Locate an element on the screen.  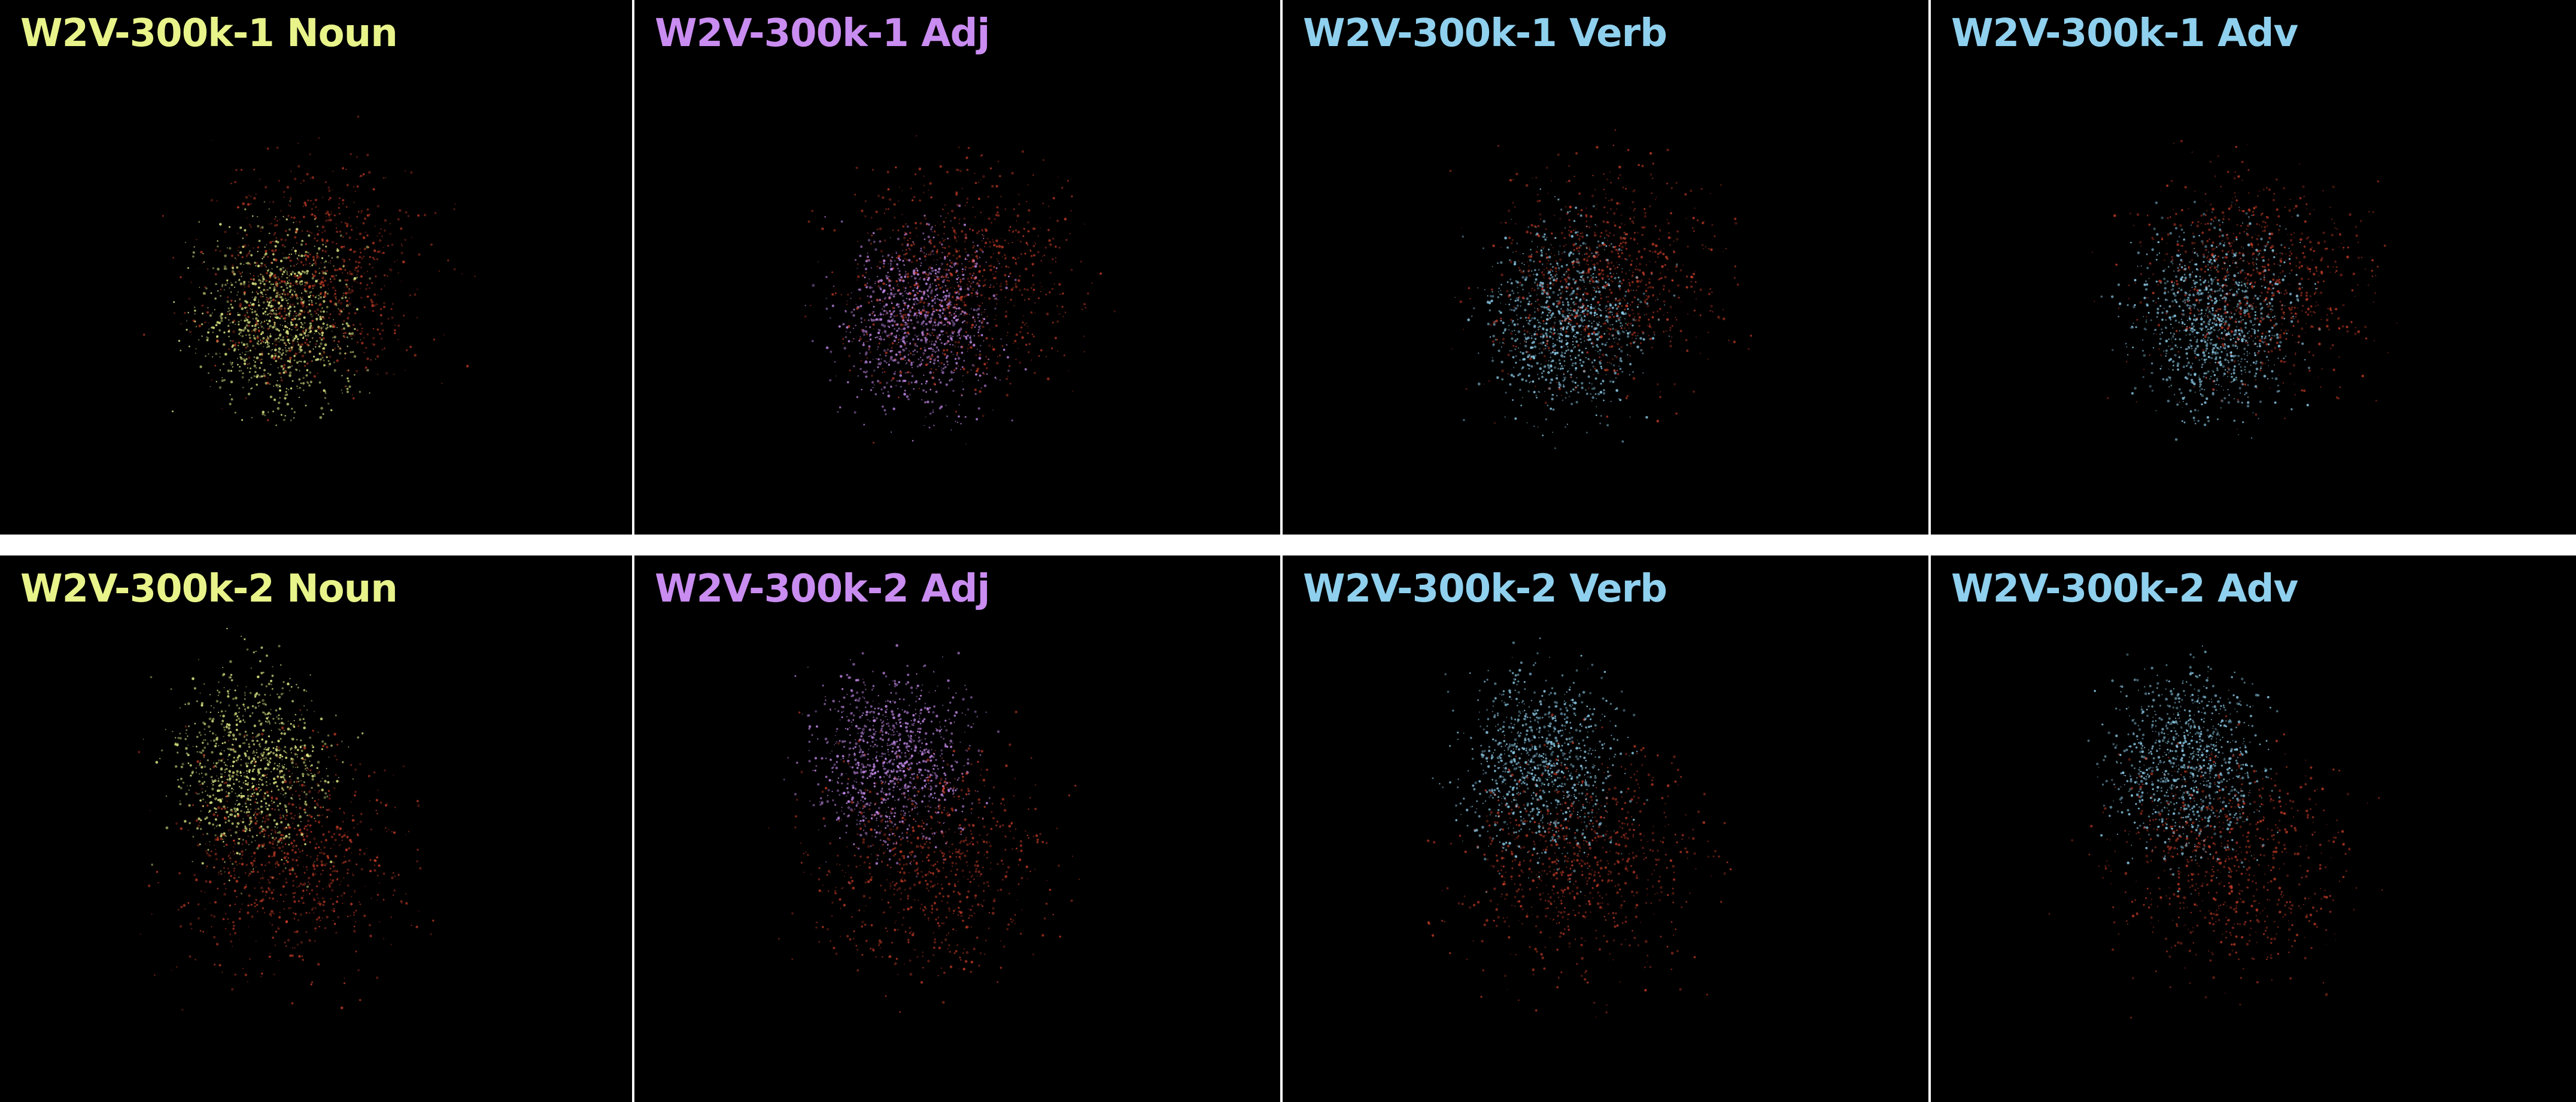
panel-title: W2V-300k-1 Adv is located at coordinates (2124, 33).